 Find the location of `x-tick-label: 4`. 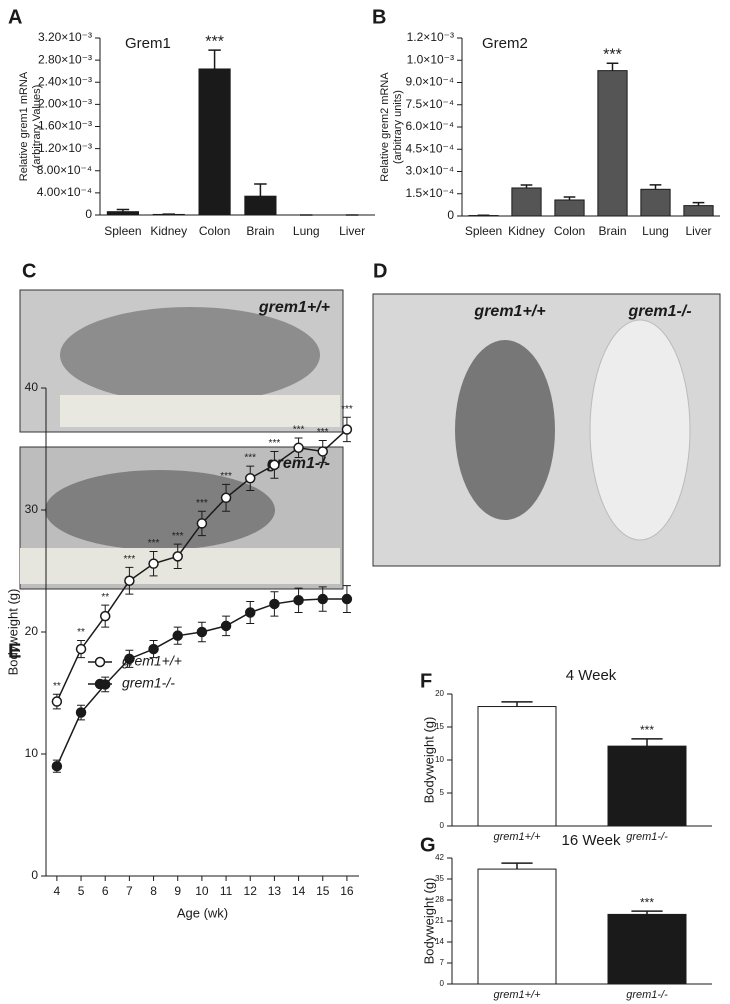

x-tick-label: 4 is located at coordinates (57, 891).